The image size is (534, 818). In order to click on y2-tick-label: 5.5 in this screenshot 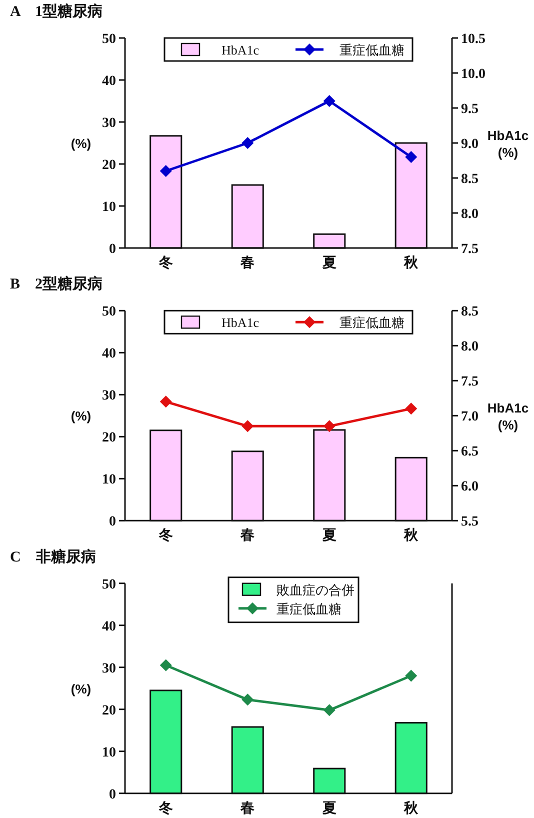, I will do `click(469, 522)`.